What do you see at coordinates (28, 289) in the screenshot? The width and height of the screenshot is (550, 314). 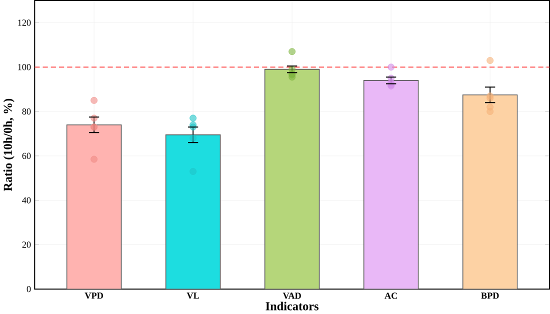 I see `y-tick-label: 0` at bounding box center [28, 289].